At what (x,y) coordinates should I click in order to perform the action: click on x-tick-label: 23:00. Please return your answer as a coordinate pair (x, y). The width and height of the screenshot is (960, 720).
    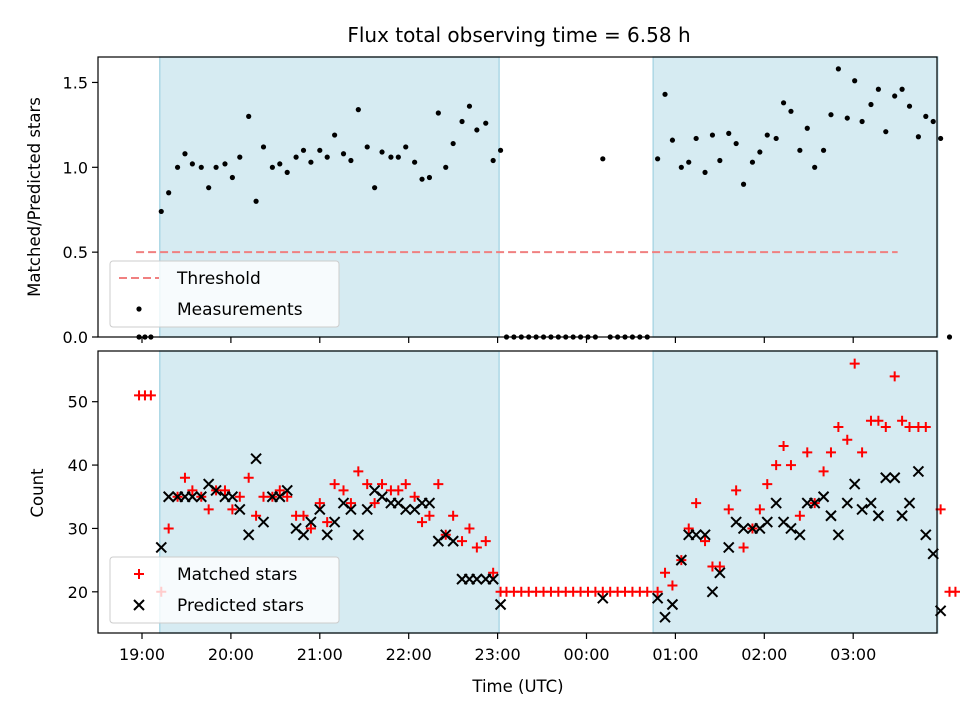
    Looking at the image, I should click on (498, 654).